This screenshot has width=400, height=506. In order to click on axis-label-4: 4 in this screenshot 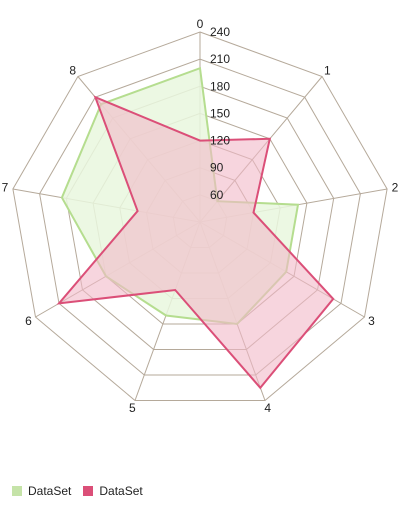, I will do `click(267, 408)`.